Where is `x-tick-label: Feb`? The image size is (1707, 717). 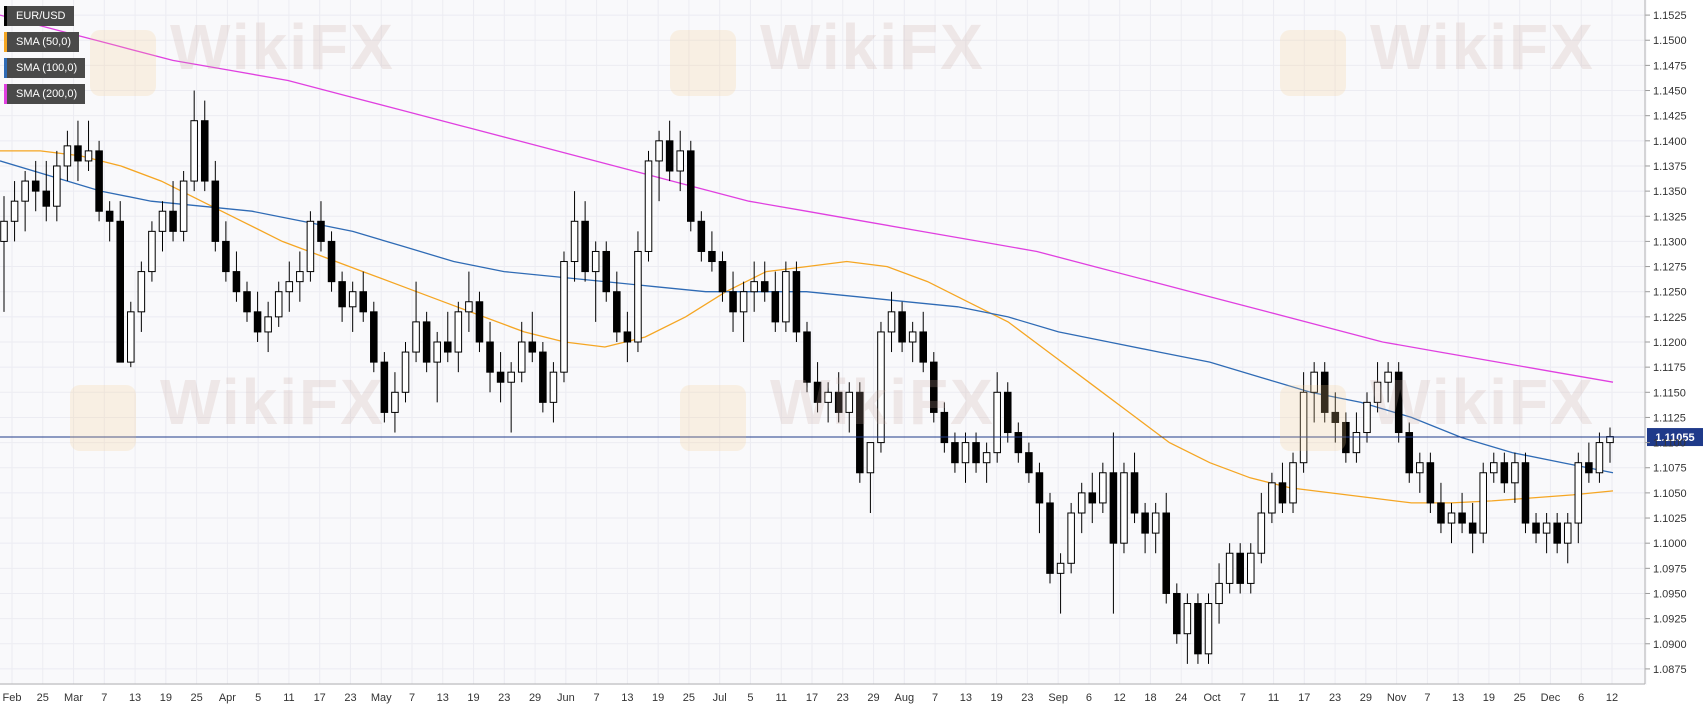 x-tick-label: Feb is located at coordinates (12, 698).